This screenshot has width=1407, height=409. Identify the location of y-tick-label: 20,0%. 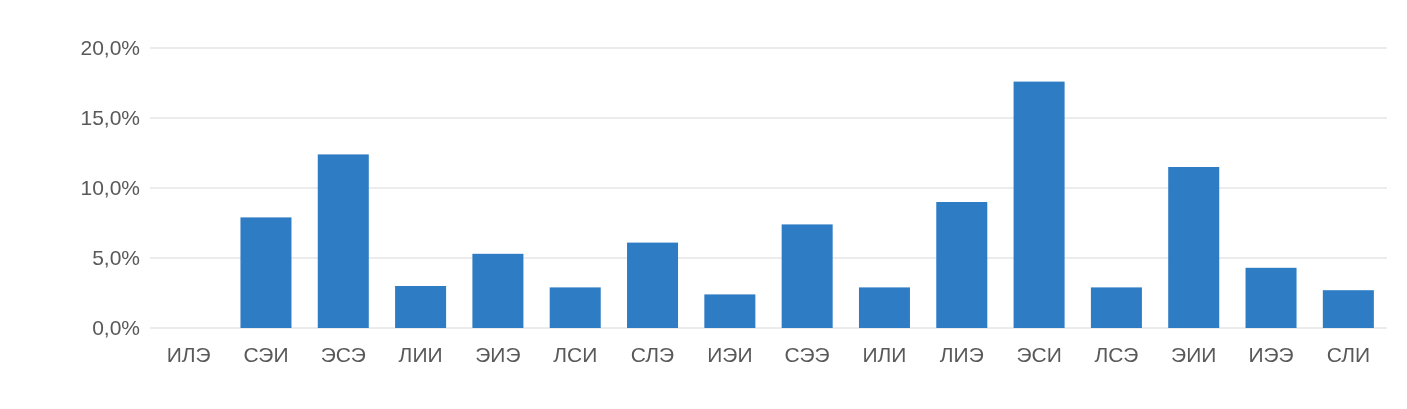
(110, 48).